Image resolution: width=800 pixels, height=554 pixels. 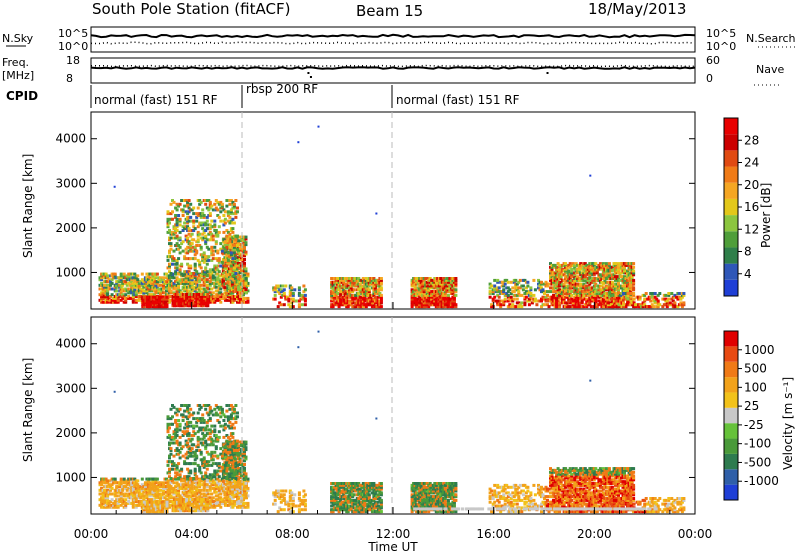 What do you see at coordinates (393, 36) in the screenshot?
I see `nsky-trace` at bounding box center [393, 36].